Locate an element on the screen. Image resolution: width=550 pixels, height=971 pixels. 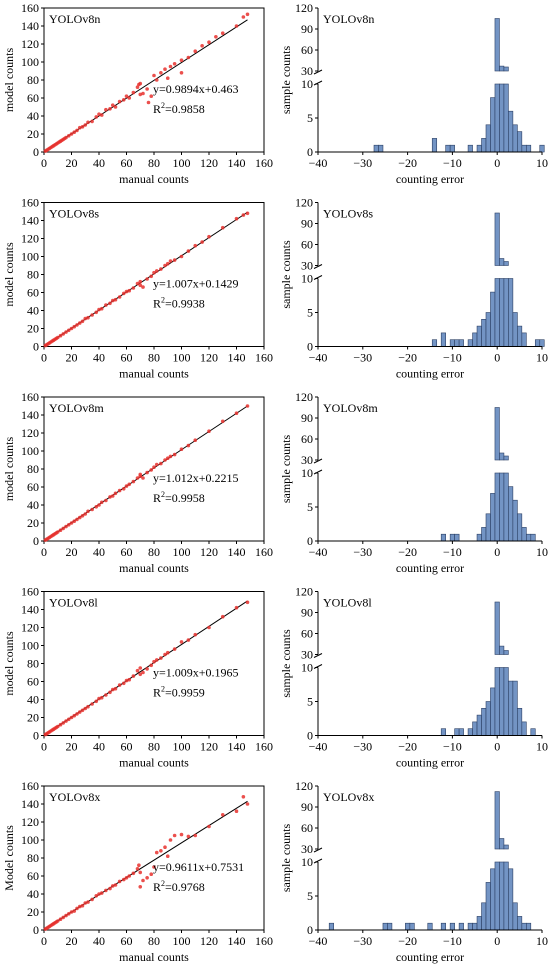
x-tick-label: −40 is located at coordinates (318, 747).